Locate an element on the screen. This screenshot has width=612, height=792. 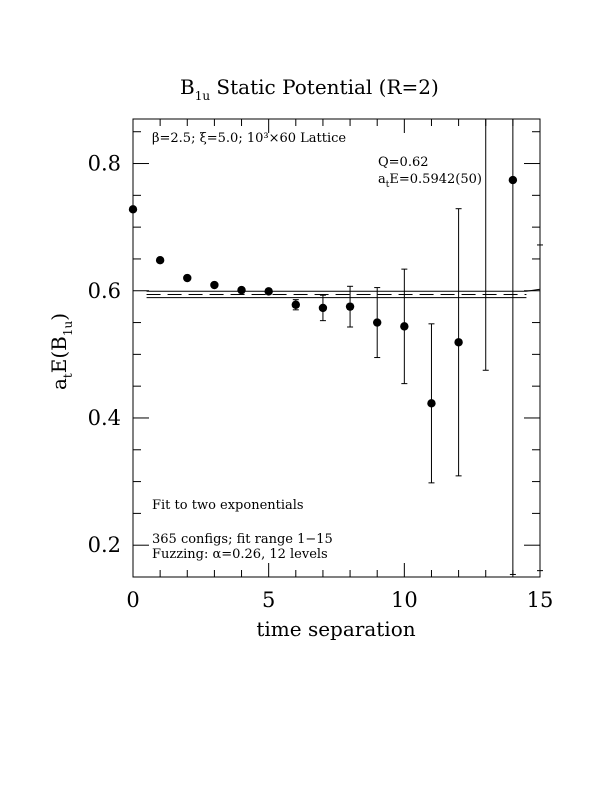
x-axis-title: time separation is located at coordinates (335, 629).